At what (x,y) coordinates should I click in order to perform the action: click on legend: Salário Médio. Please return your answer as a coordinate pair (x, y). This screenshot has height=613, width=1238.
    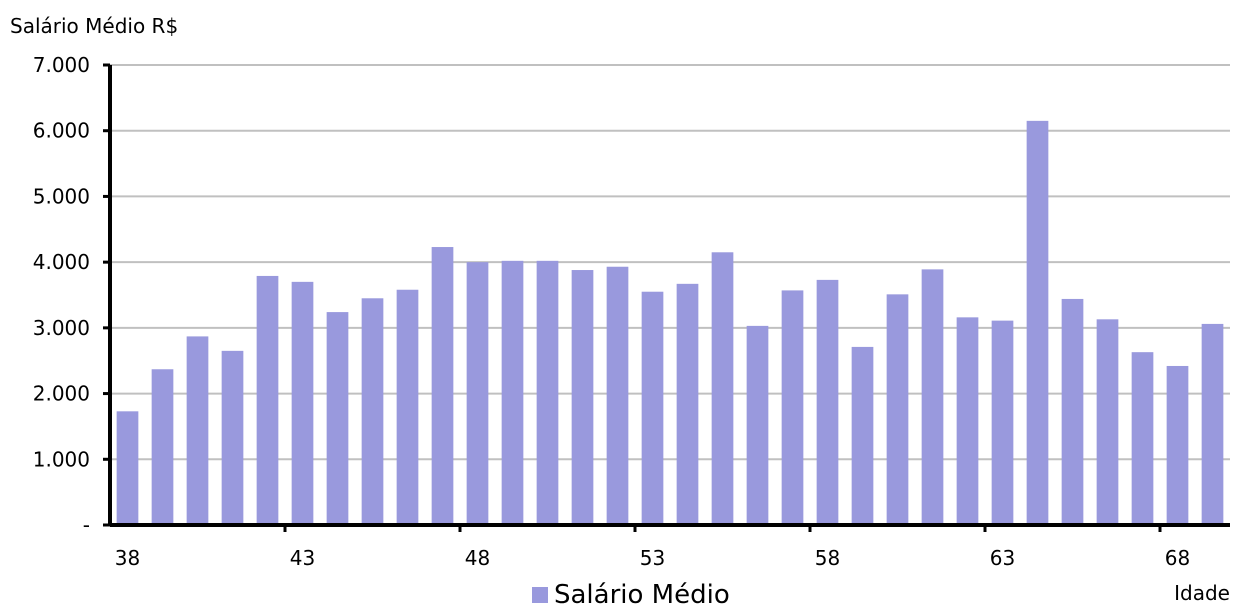
    Looking at the image, I should click on (631, 595).